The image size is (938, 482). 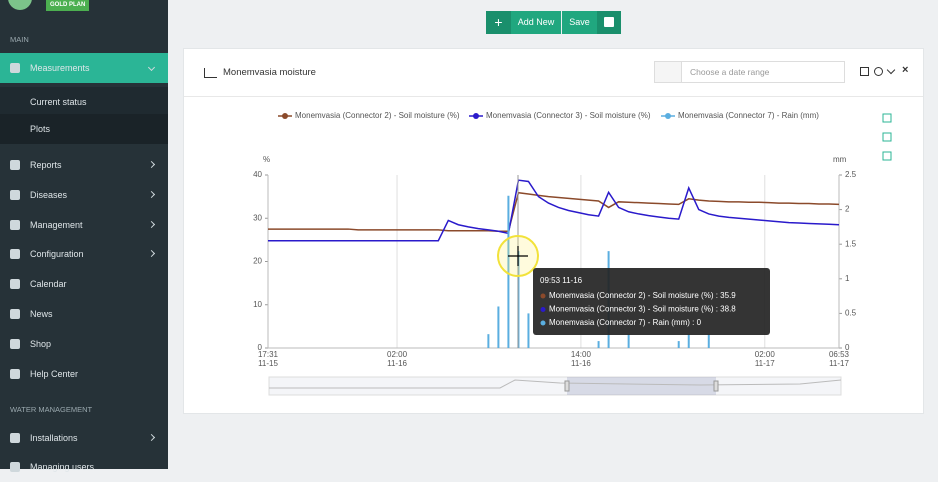 What do you see at coordinates (581, 354) in the screenshot?
I see `x-tick-label: 14:00` at bounding box center [581, 354].